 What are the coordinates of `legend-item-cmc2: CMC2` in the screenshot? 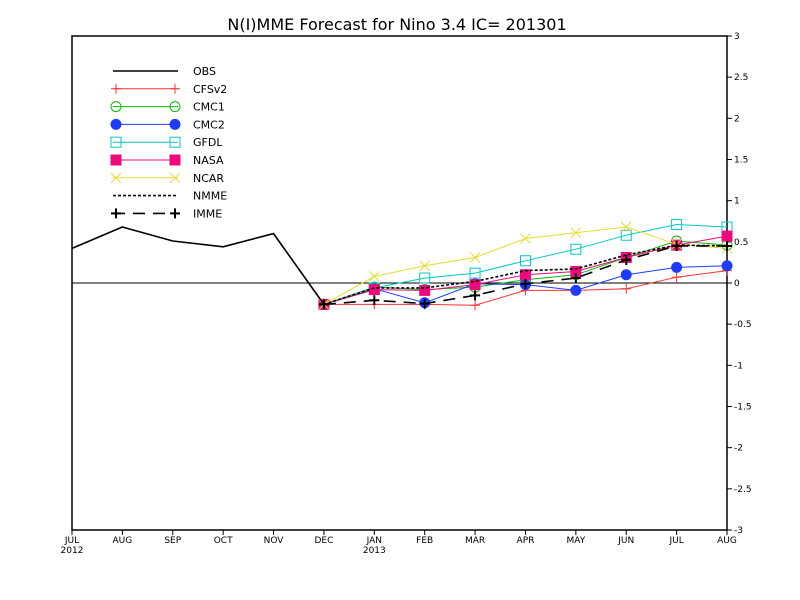 It's located at (167, 124).